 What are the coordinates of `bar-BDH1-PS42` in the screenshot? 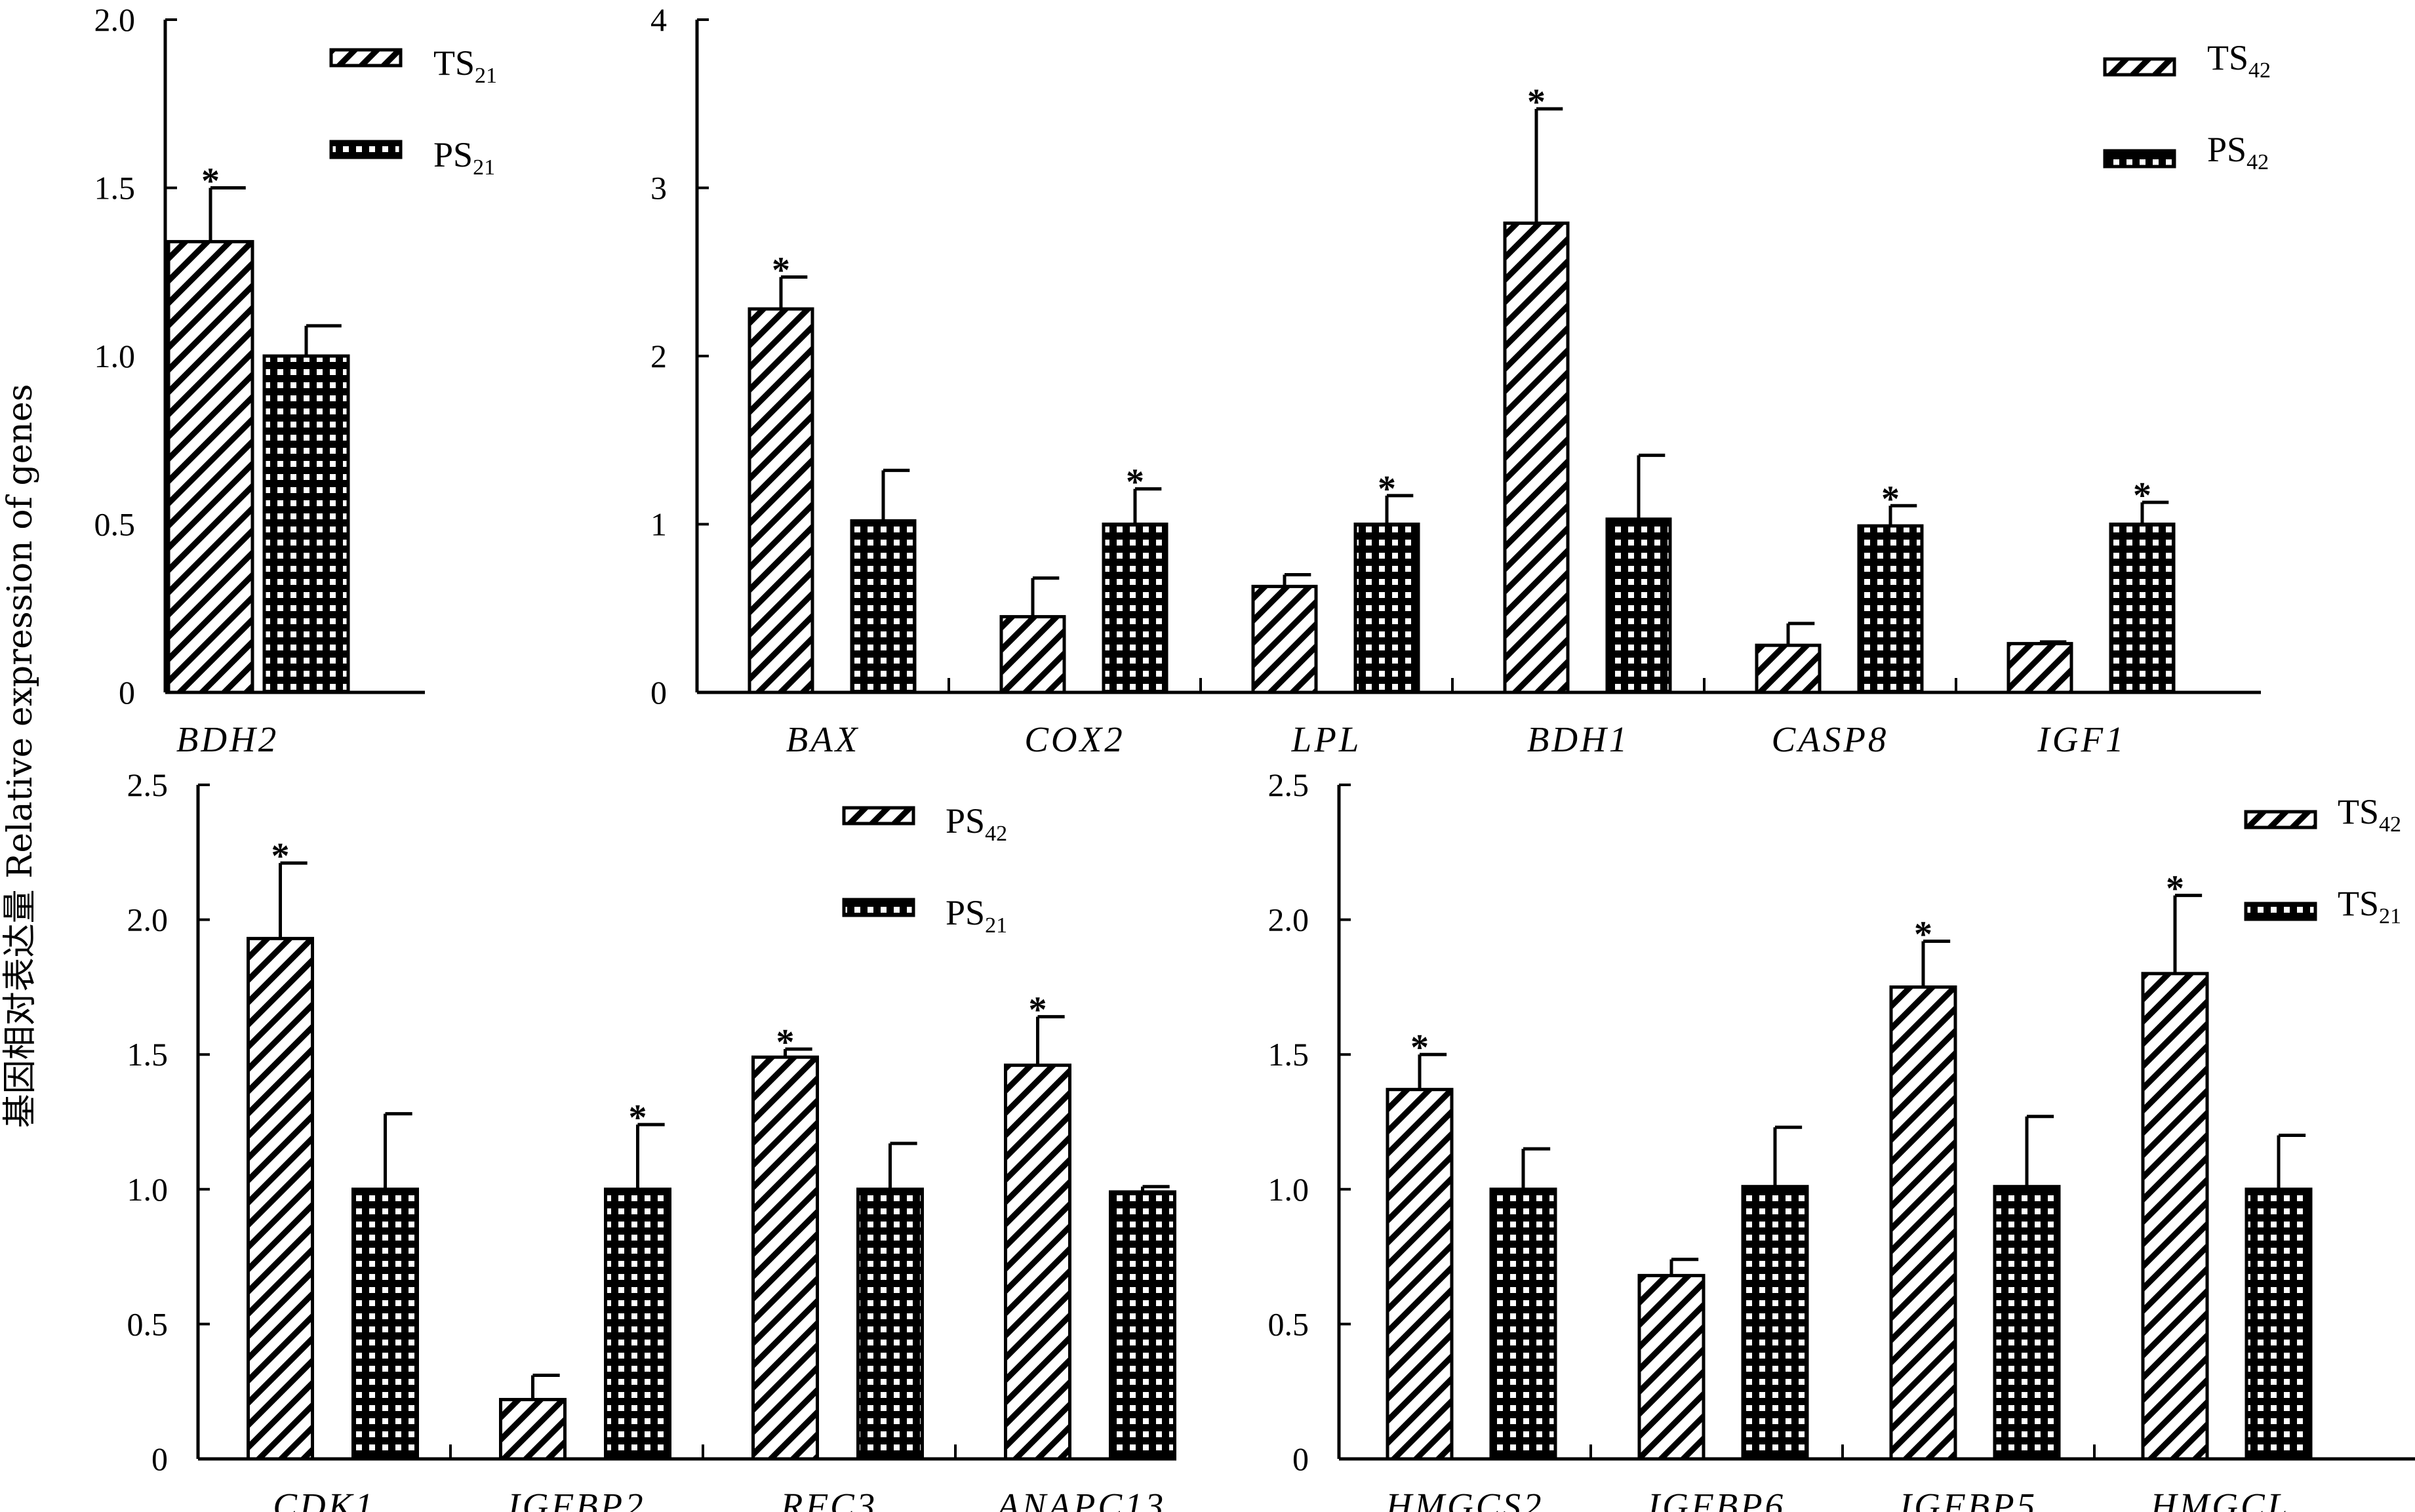 It's located at (1638, 605).